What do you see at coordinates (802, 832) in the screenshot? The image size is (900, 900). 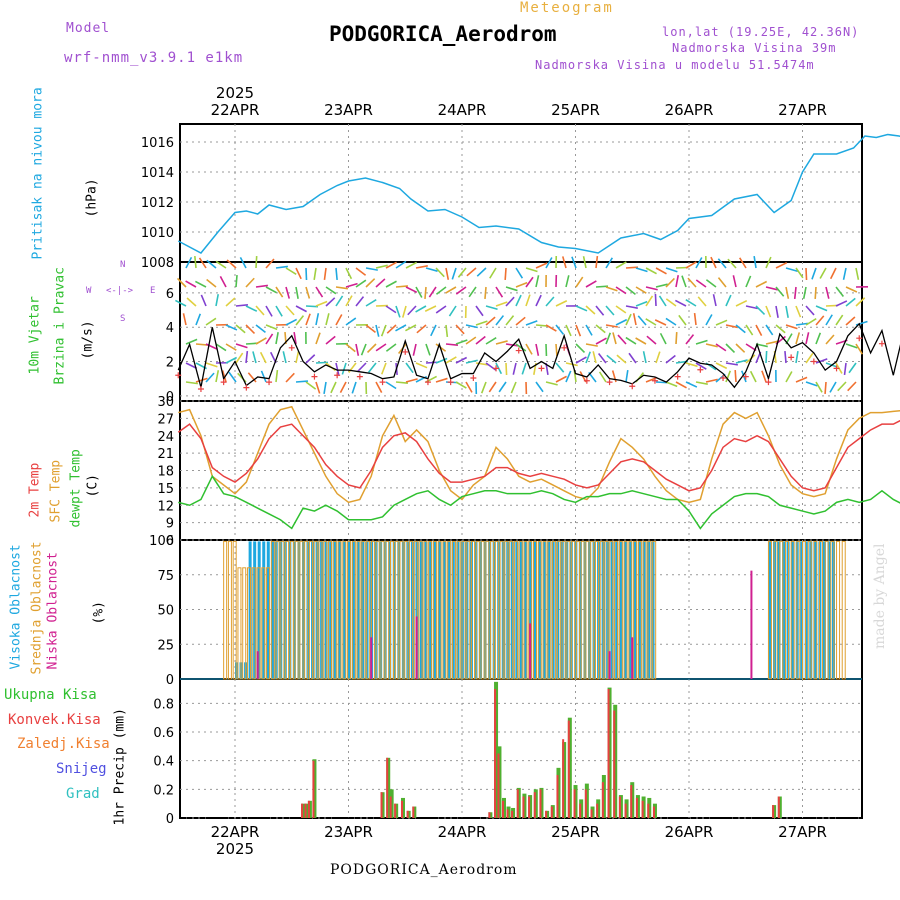 I see `bottom-day-label: 27APR` at bounding box center [802, 832].